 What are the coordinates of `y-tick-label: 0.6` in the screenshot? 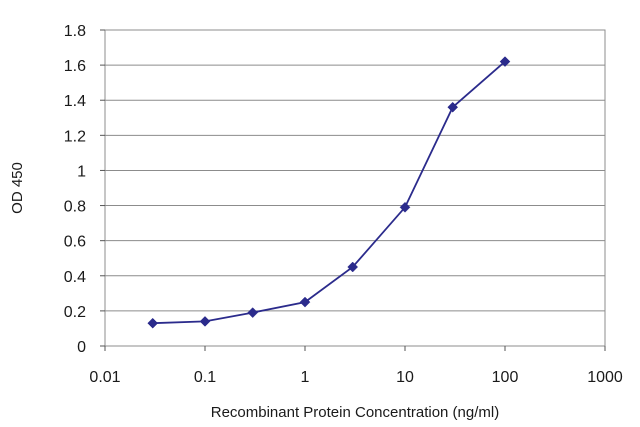 It's located at (75, 242).